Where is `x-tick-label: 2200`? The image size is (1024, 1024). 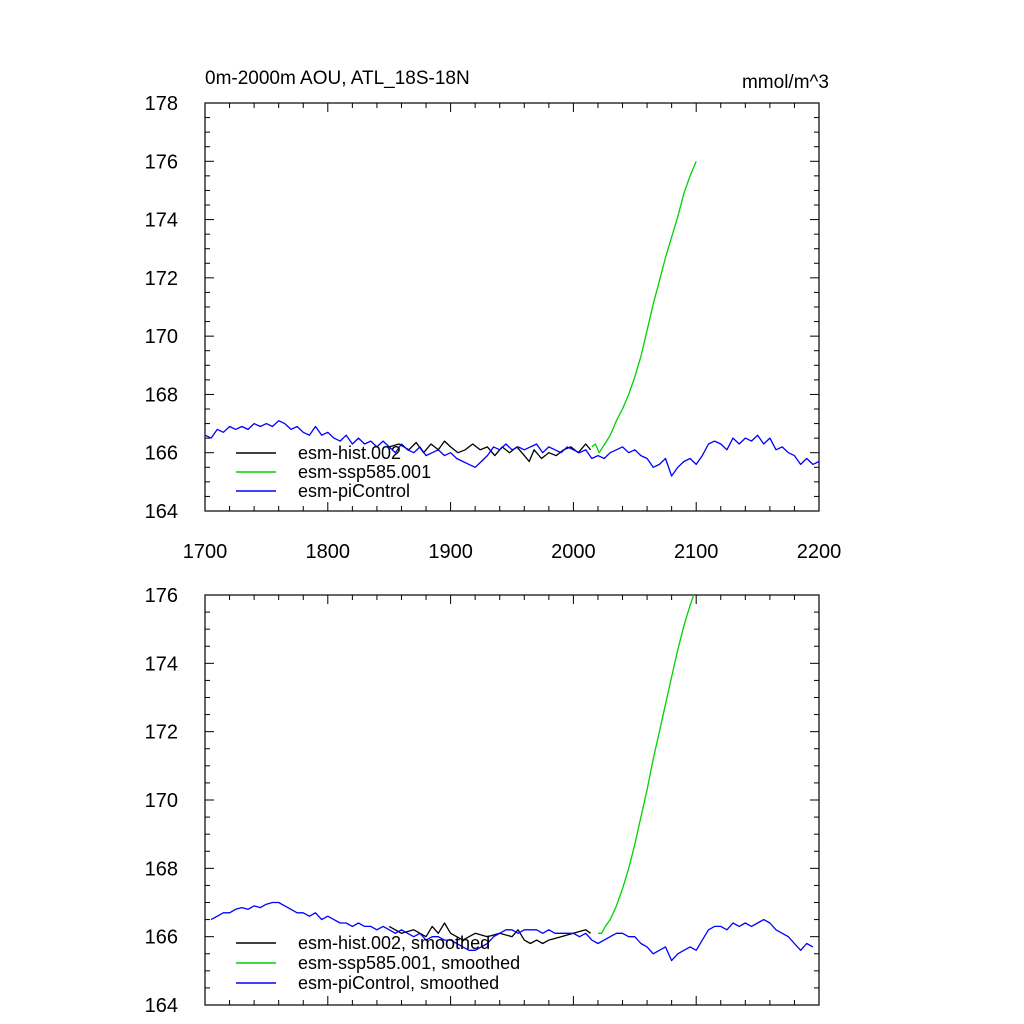
x-tick-label: 2200 is located at coordinates (819, 552).